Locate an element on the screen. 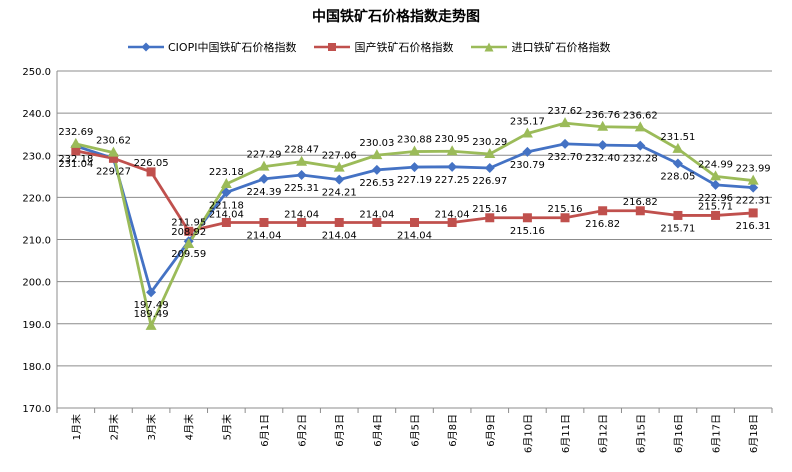 The width and height of the screenshot is (792, 472). data-label-ciopi: 228.05 is located at coordinates (677, 176).